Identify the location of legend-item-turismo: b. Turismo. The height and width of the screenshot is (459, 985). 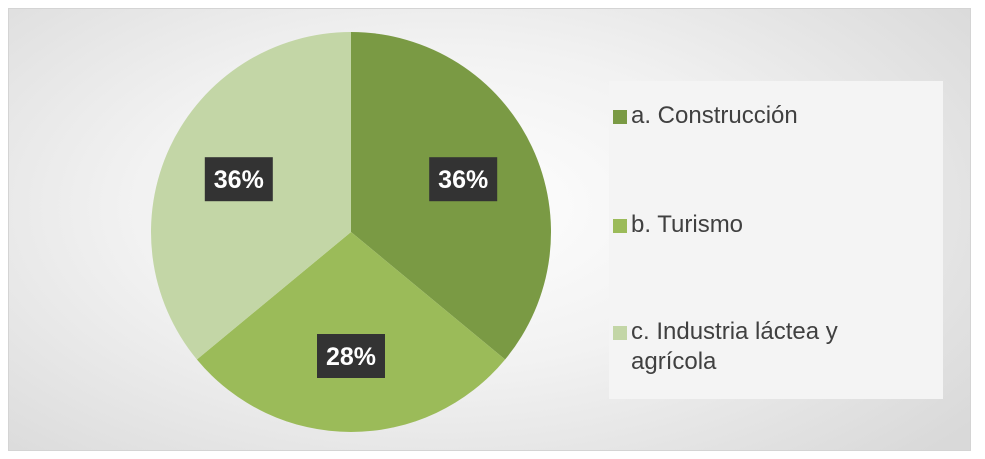
(767, 225).